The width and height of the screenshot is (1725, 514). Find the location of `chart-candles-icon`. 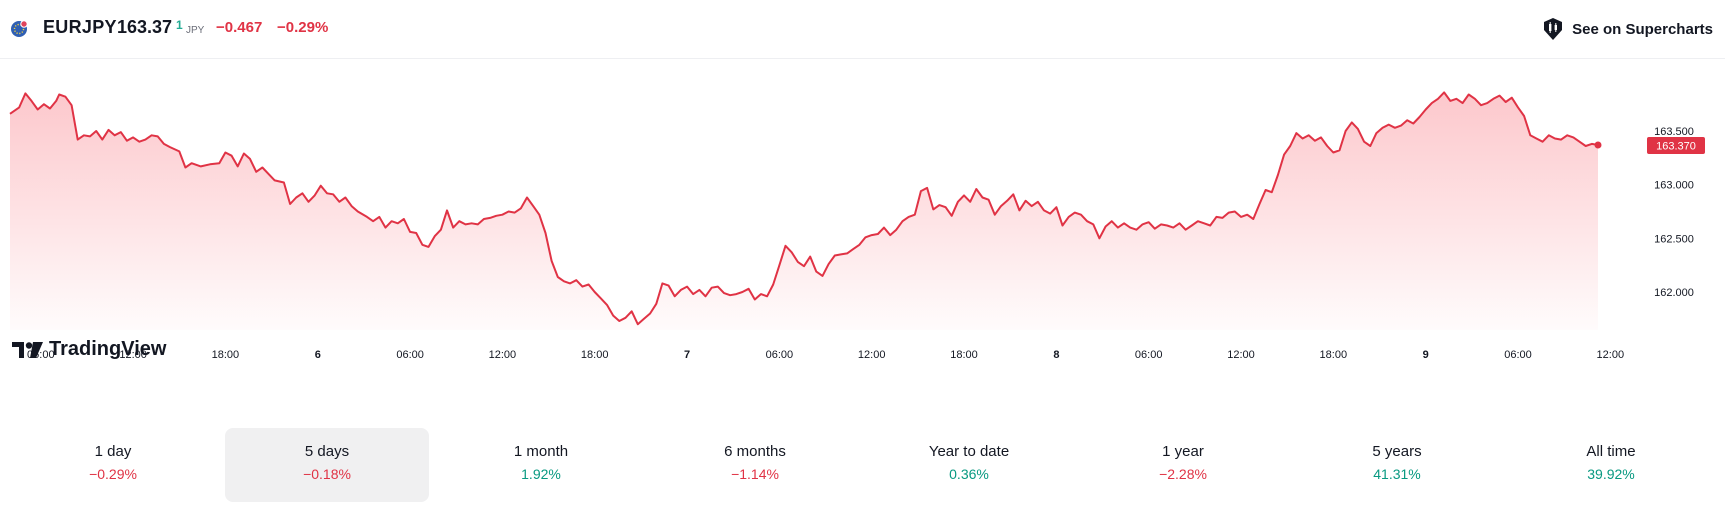

chart-candles-icon is located at coordinates (1553, 29).